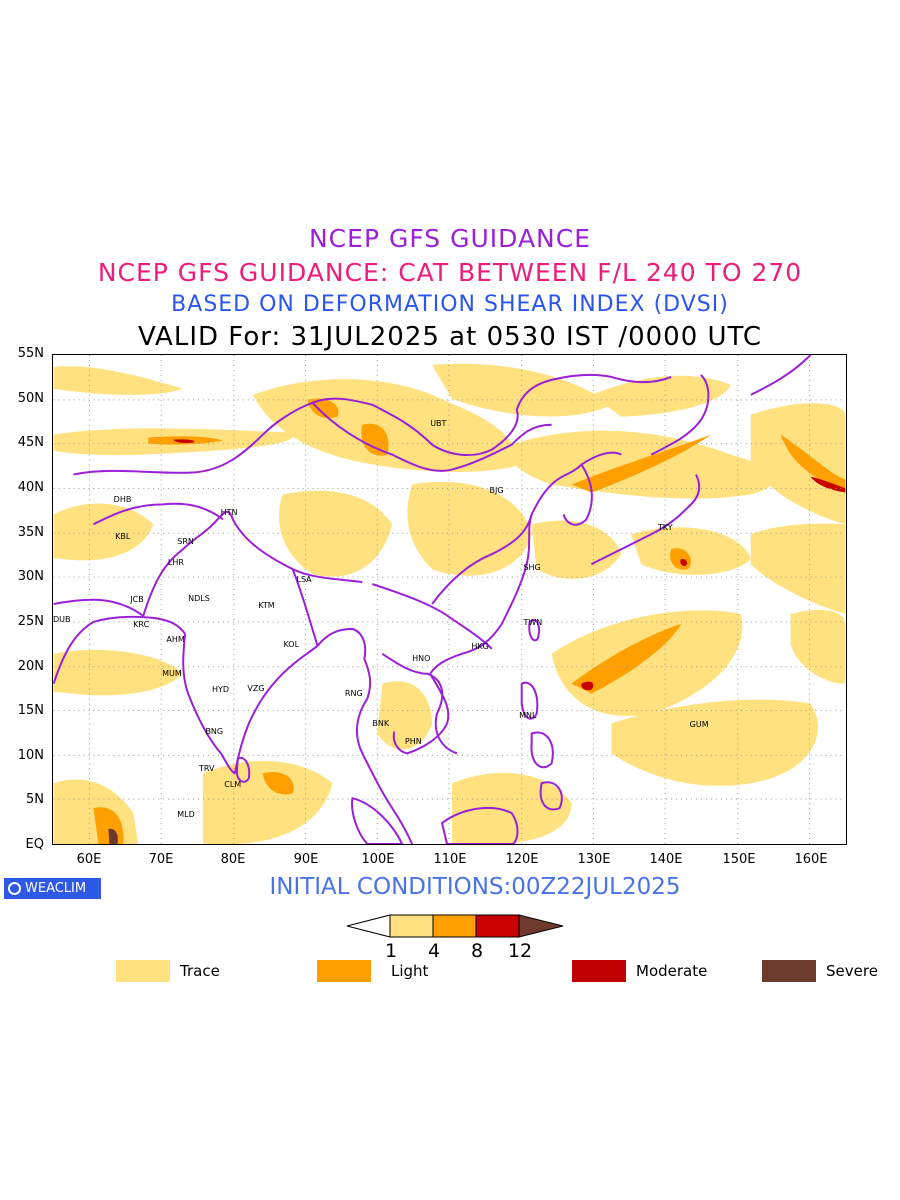 The width and height of the screenshot is (900, 1200). I want to click on city-label-lsa: LSA, so click(304, 579).